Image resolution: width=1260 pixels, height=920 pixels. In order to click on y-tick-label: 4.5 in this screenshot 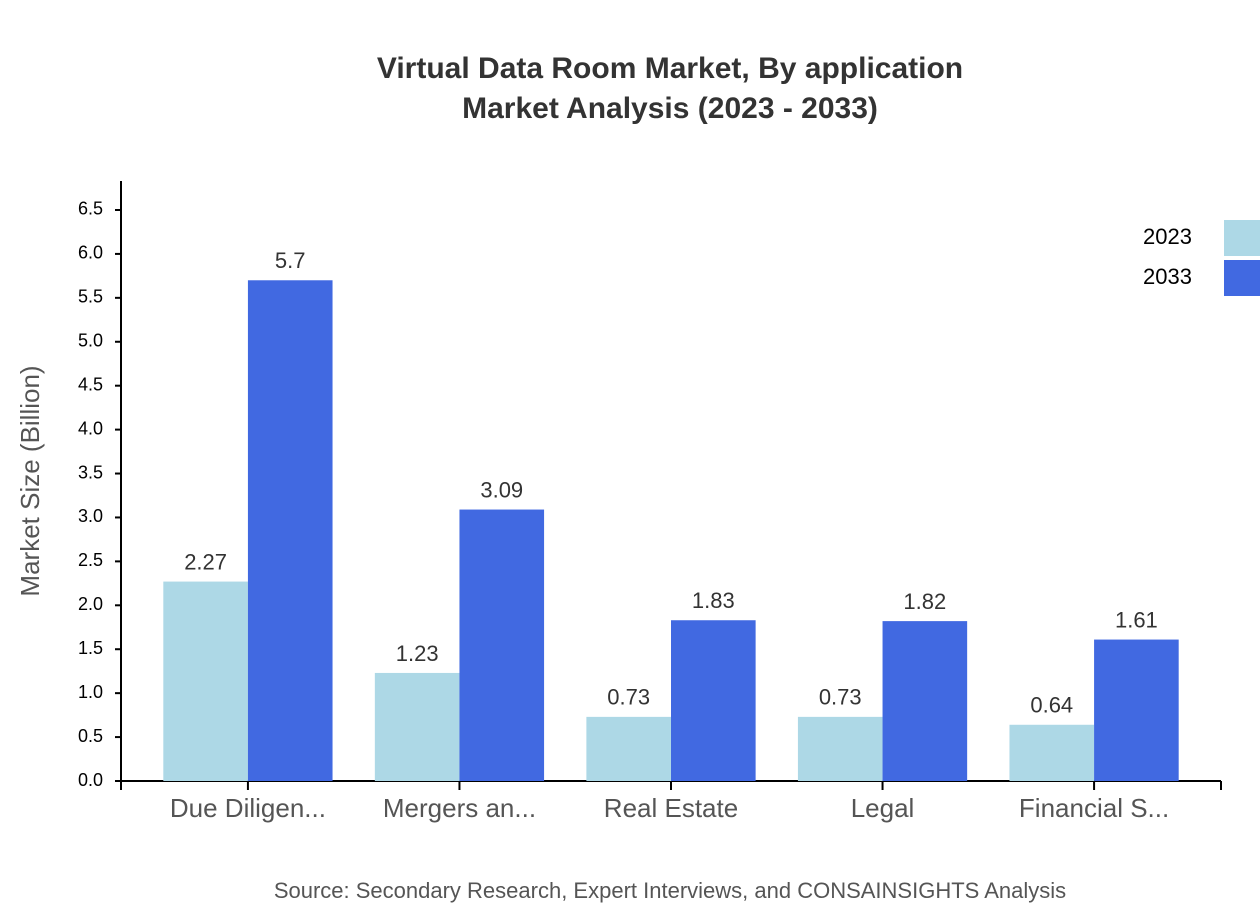, I will do `click(90, 384)`.